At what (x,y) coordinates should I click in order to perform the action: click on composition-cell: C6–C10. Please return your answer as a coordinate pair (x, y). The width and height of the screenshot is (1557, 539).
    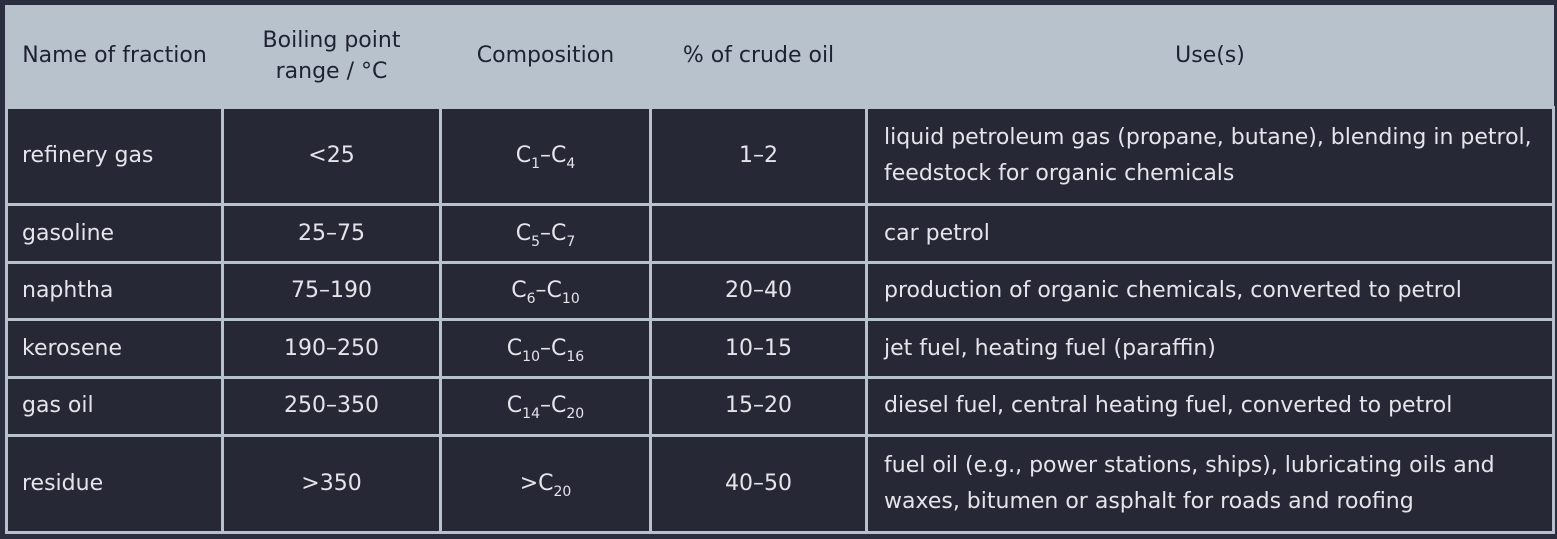
    Looking at the image, I should click on (545, 291).